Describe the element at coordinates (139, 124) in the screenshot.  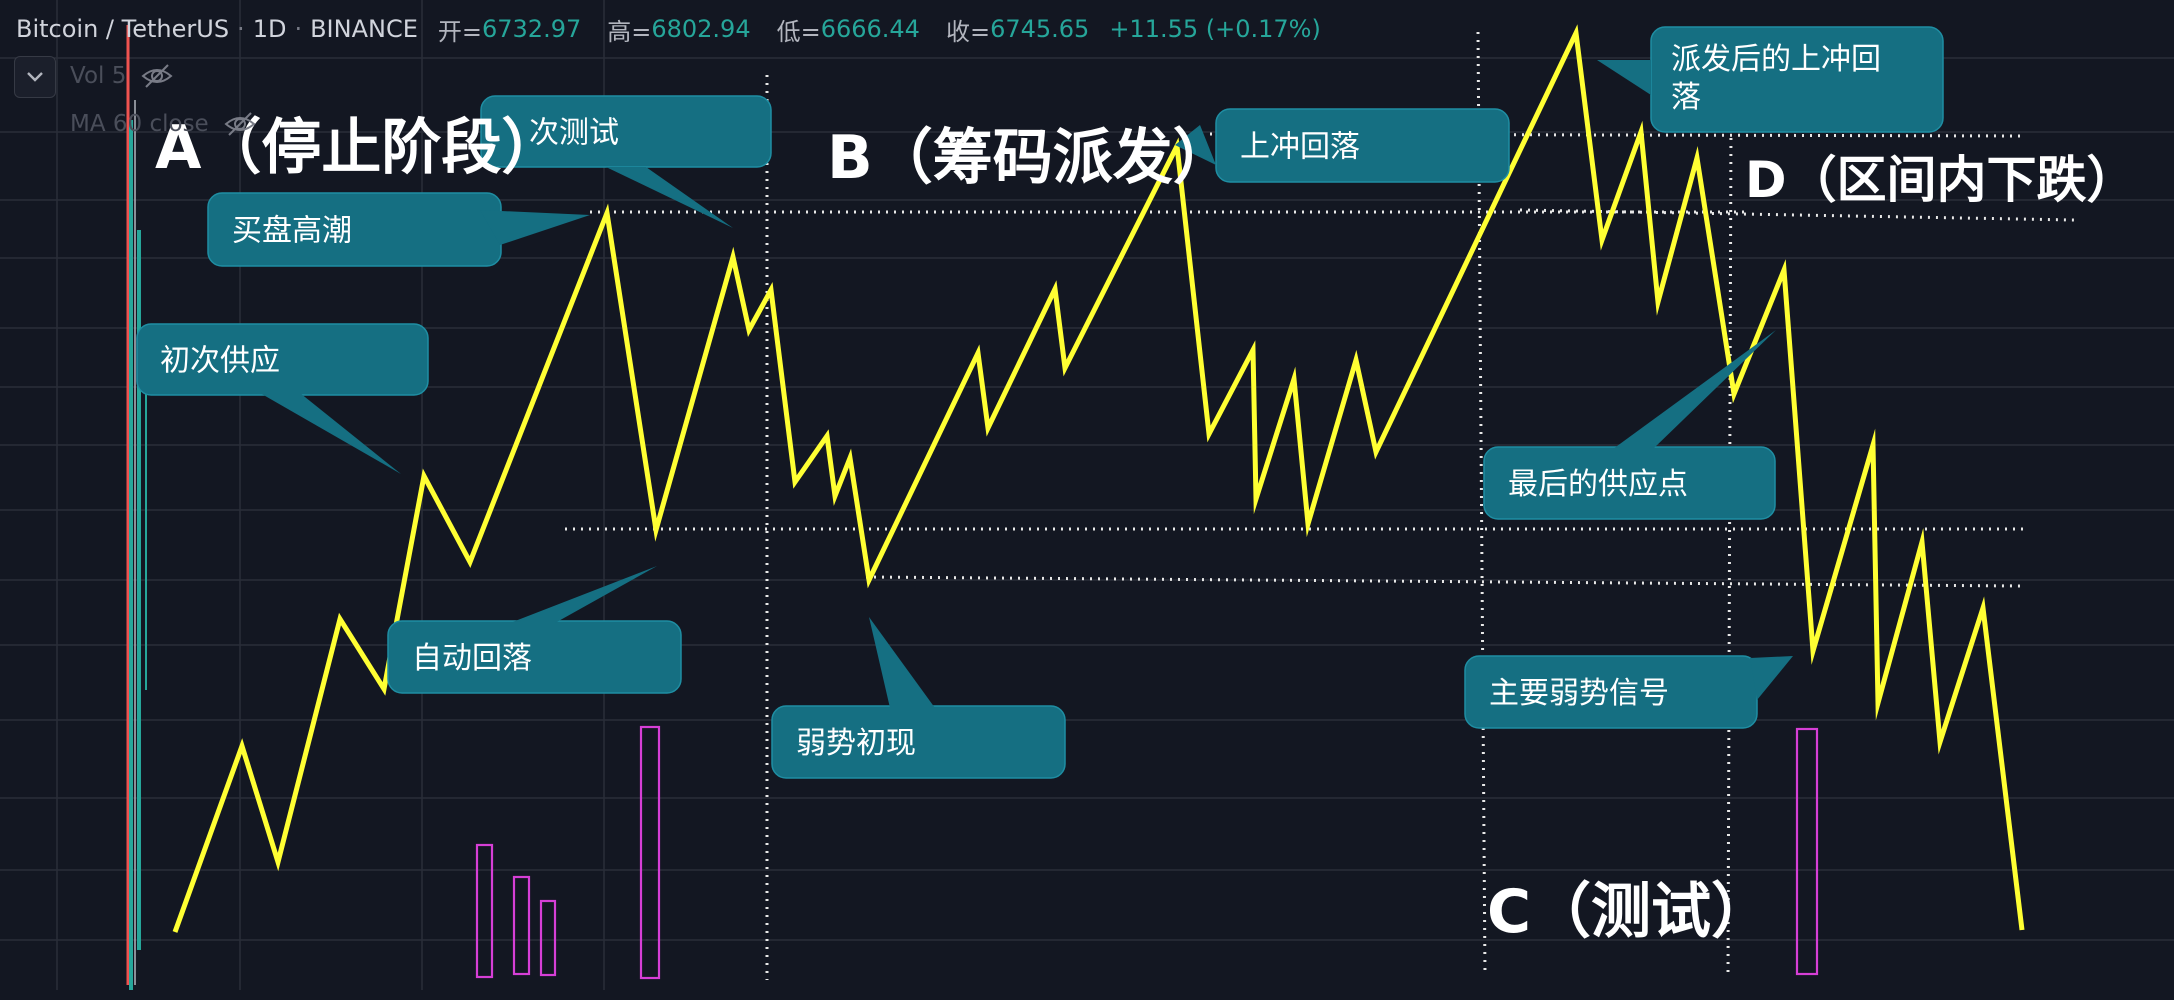
I see `ma-indicator-label: MA 60 close` at that location.